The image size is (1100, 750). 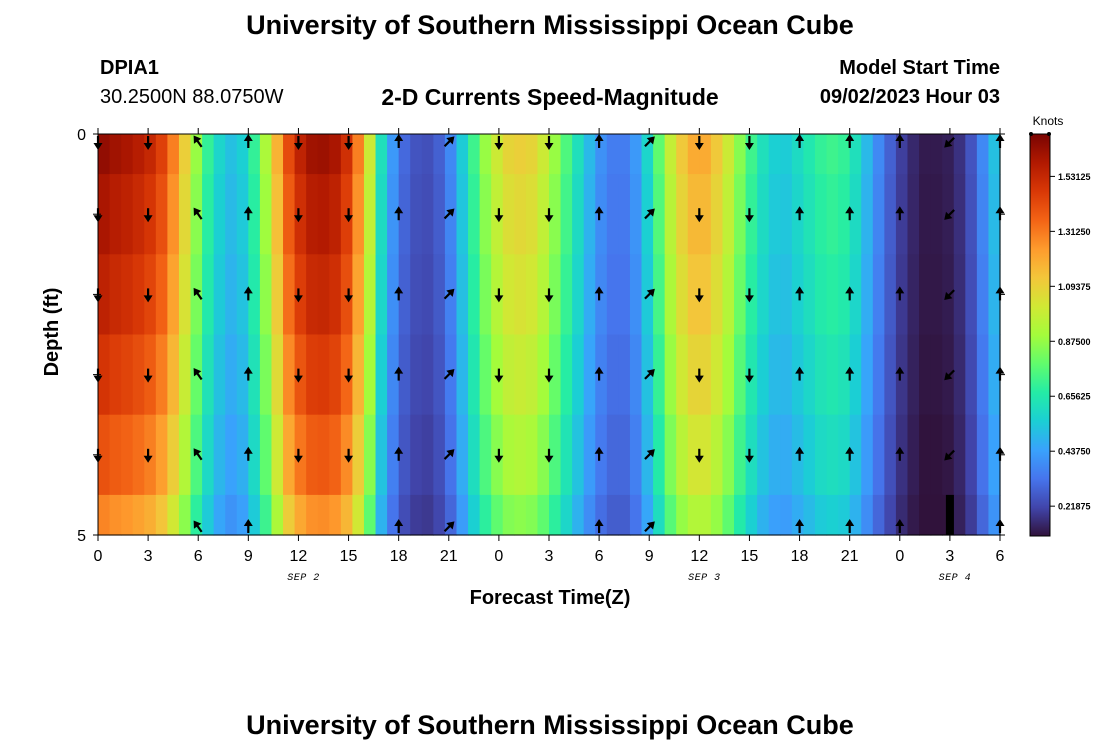 What do you see at coordinates (1074, 232) in the screenshot?
I see `colorbar-tick-label: 1.31250` at bounding box center [1074, 232].